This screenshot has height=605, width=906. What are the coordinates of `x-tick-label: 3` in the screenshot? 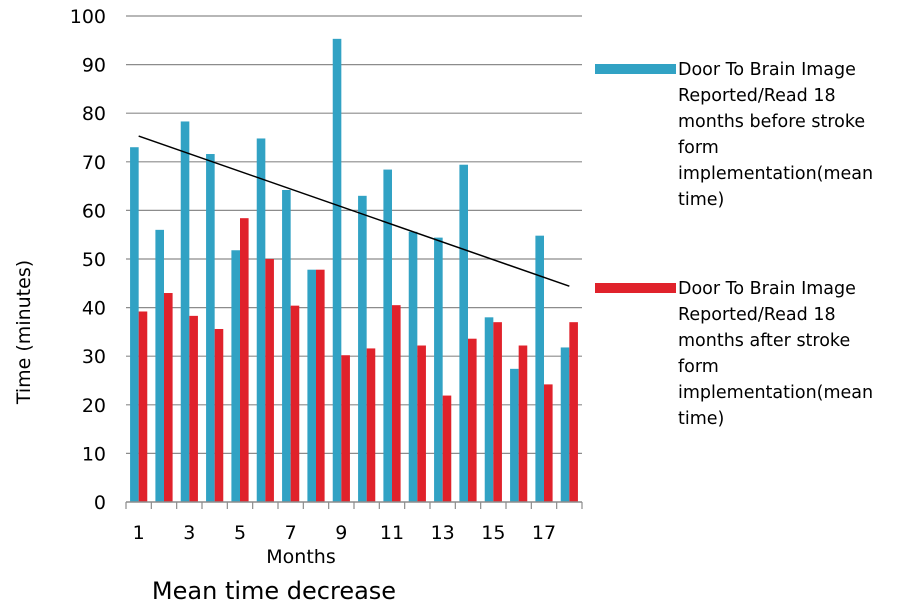 It's located at (189, 533).